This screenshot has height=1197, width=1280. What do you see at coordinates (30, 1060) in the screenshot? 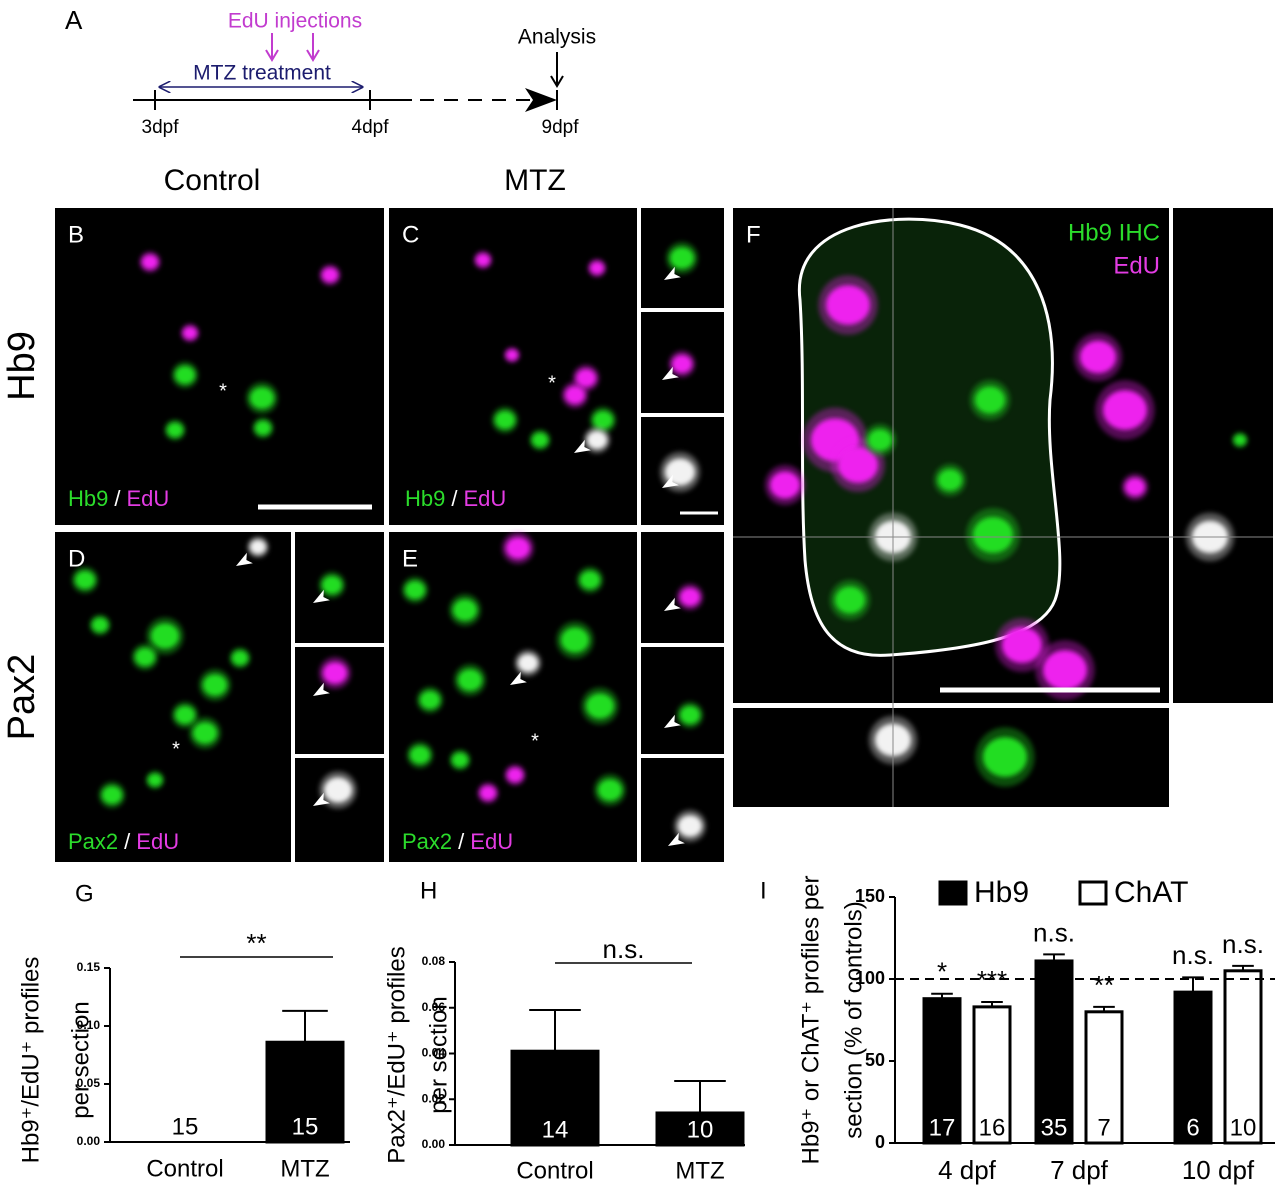
I see `y-axis-label: Hb9⁺/EdU⁺ profiles` at bounding box center [30, 1060].